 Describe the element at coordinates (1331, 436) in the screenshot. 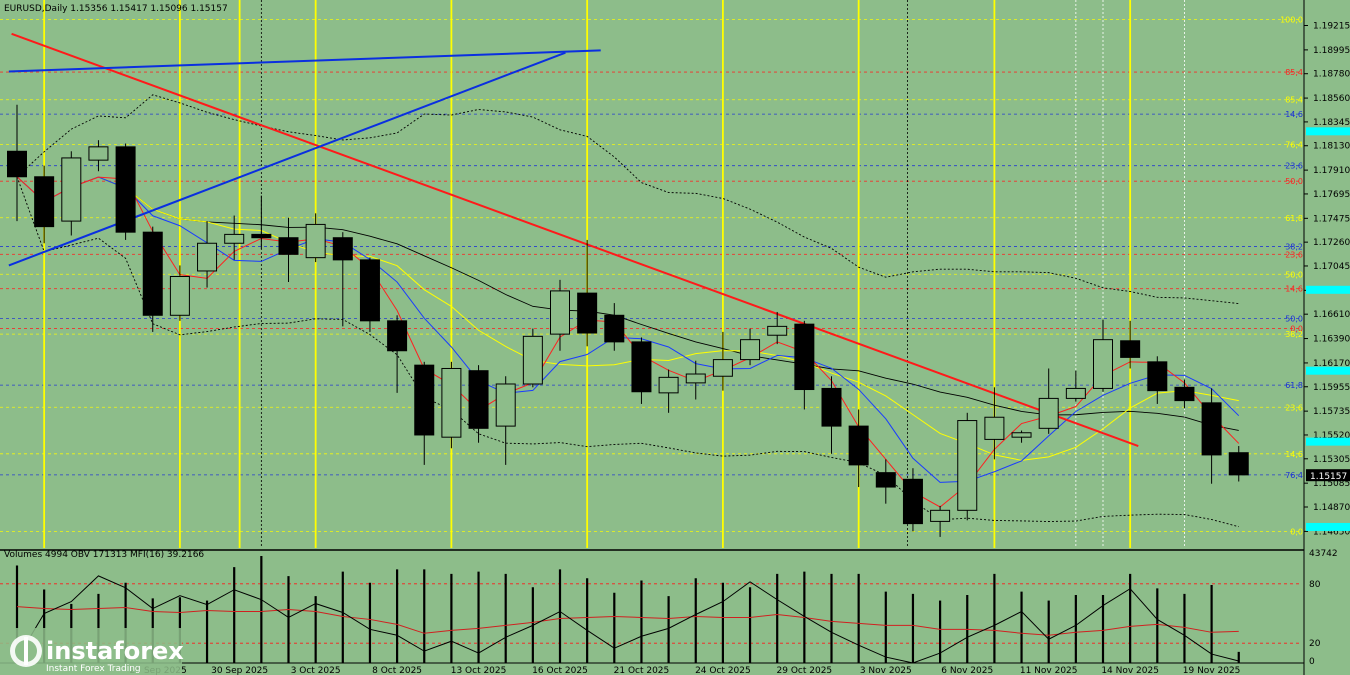

I see `price-tick-label: 1.15520` at that location.